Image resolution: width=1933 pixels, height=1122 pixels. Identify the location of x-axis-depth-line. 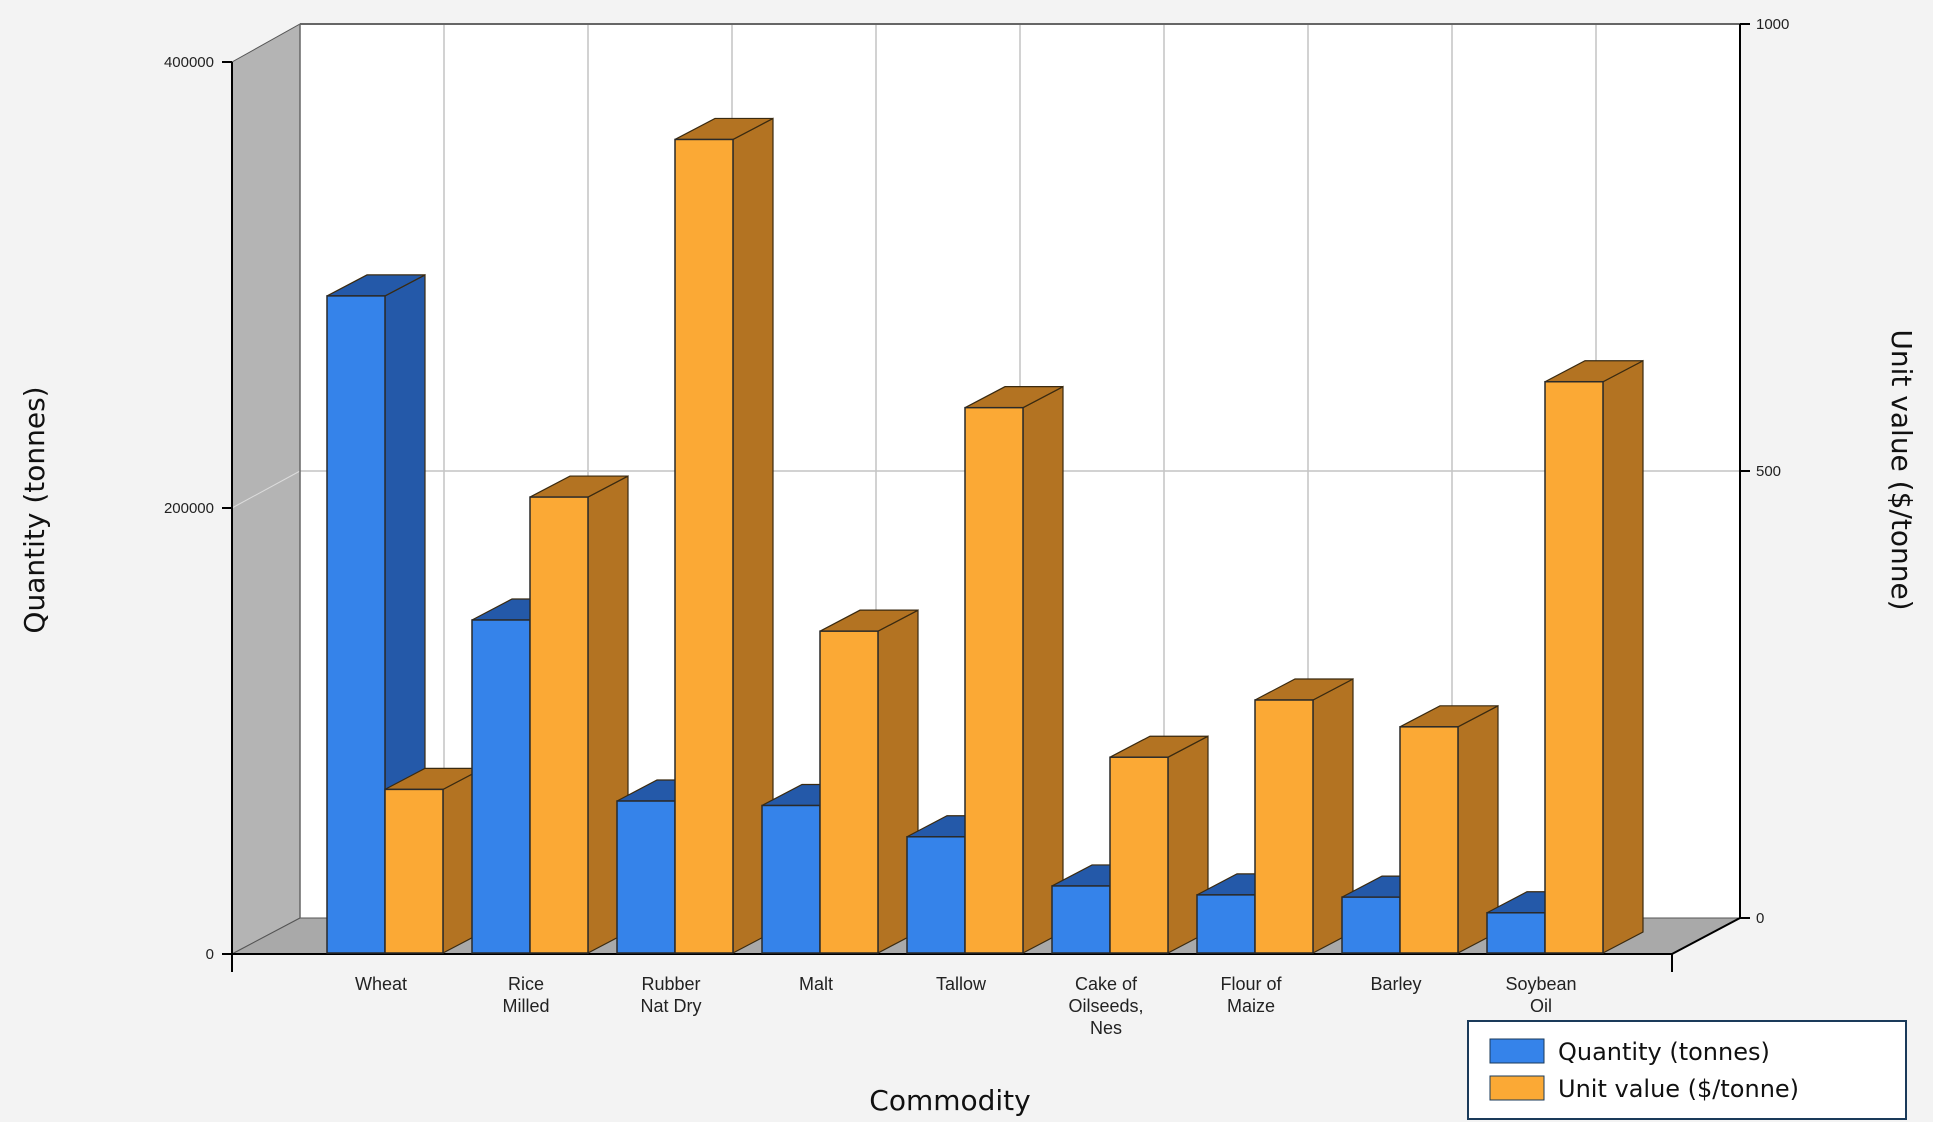
(1706, 936).